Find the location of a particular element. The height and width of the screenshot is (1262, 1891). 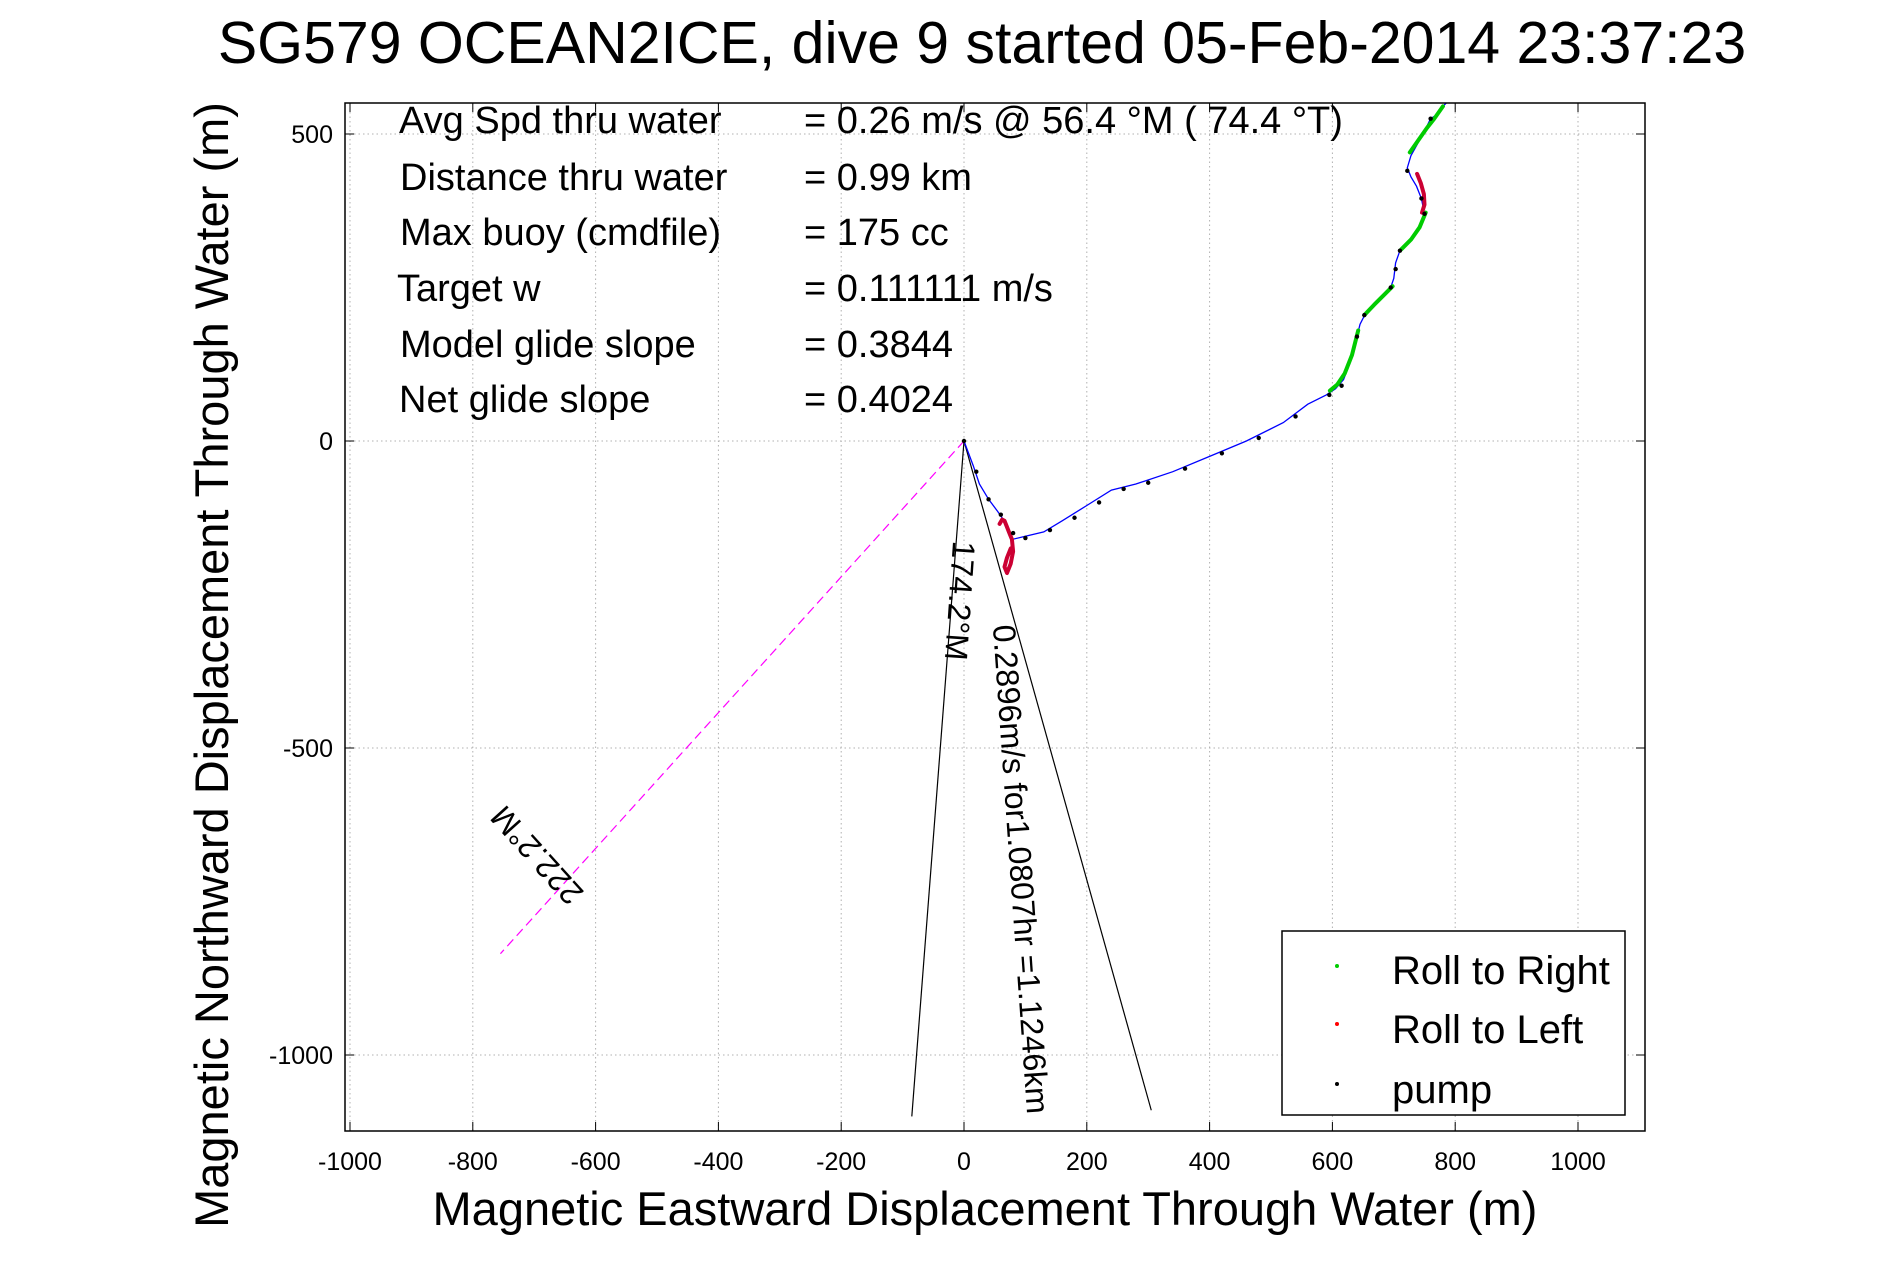

stat-value: = 0.111111 m/s is located at coordinates (928, 289).